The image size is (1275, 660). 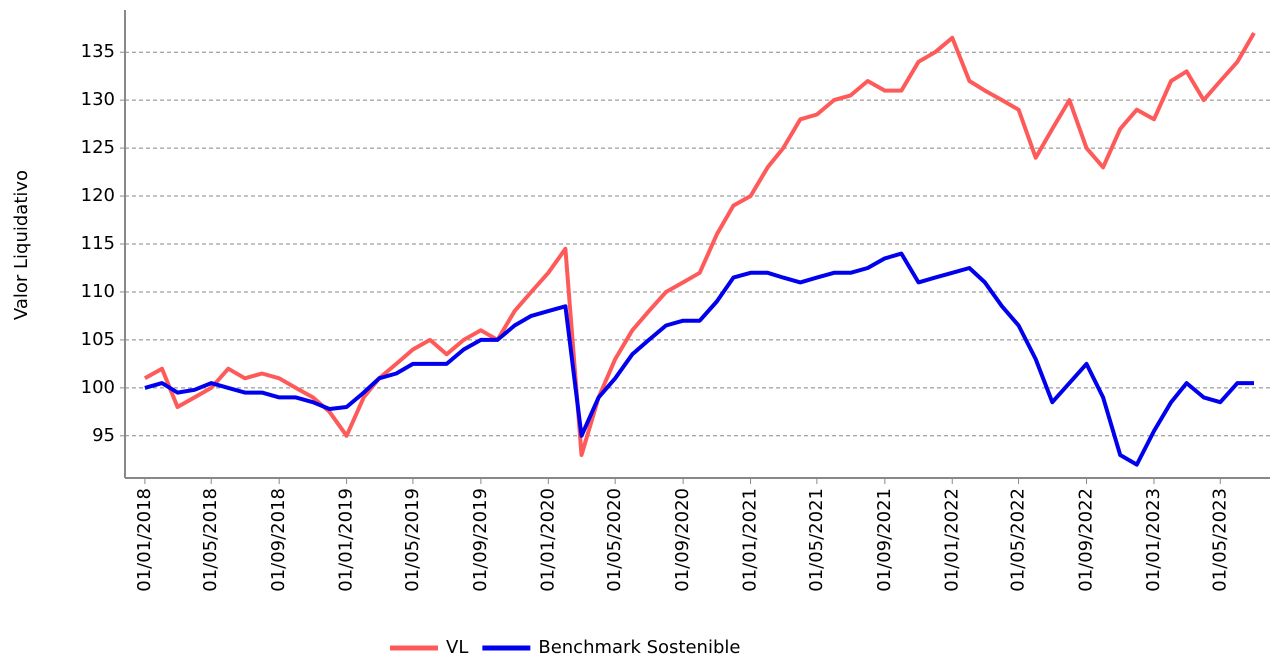 I want to click on x-tick-label: 01/09/2019, so click(x=480, y=540).